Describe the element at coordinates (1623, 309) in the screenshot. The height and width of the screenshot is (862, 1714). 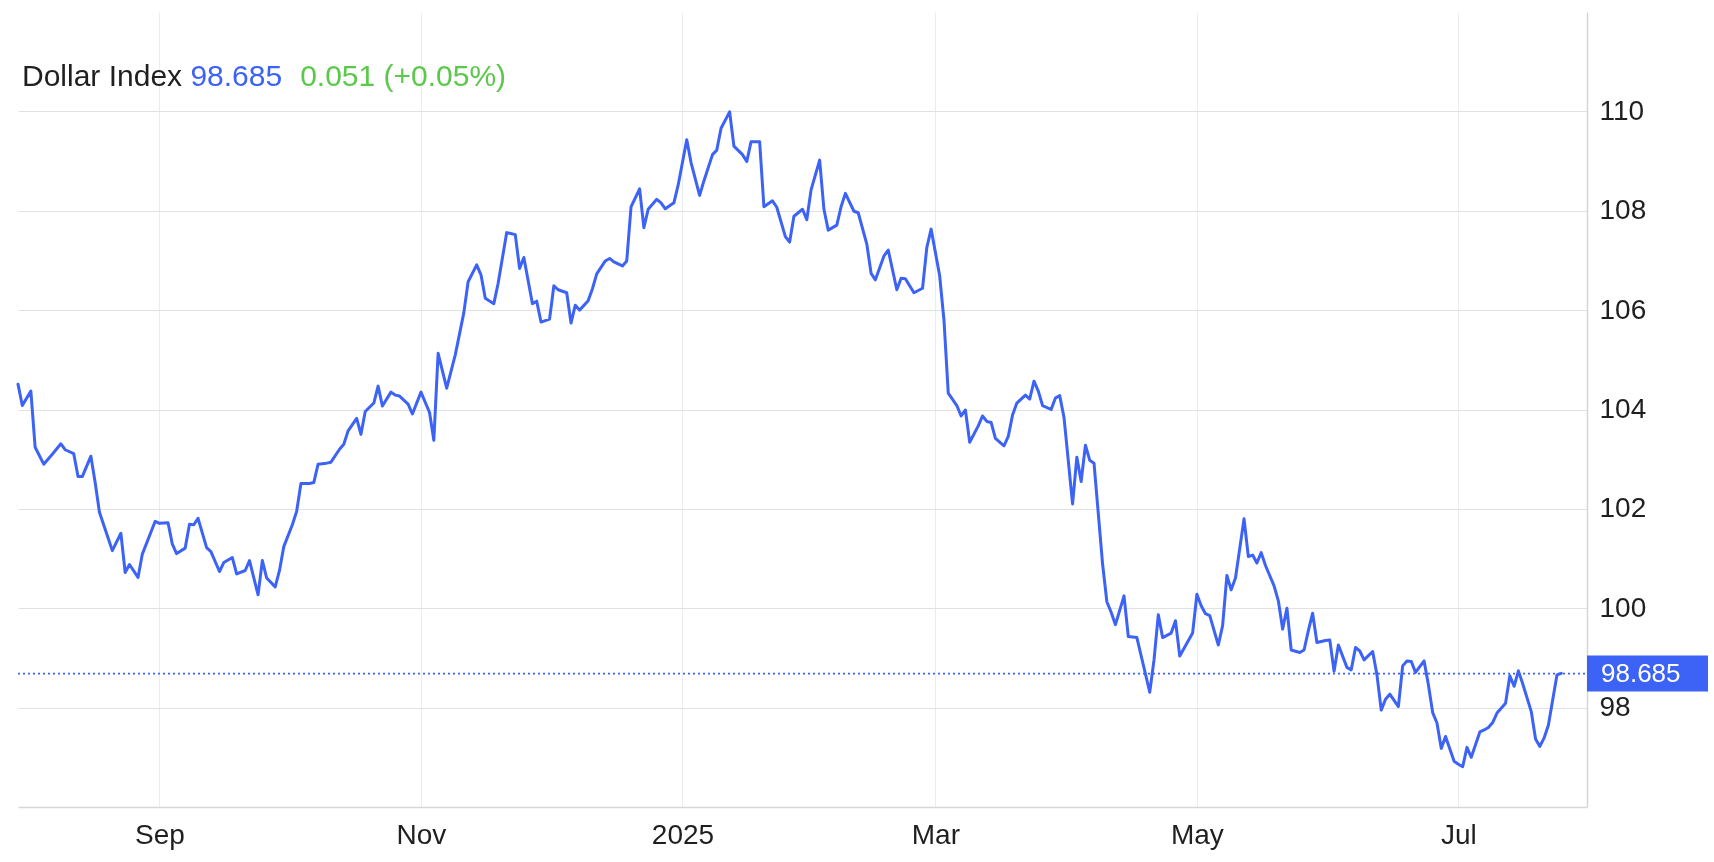
I see `y-tick-label: 106` at that location.